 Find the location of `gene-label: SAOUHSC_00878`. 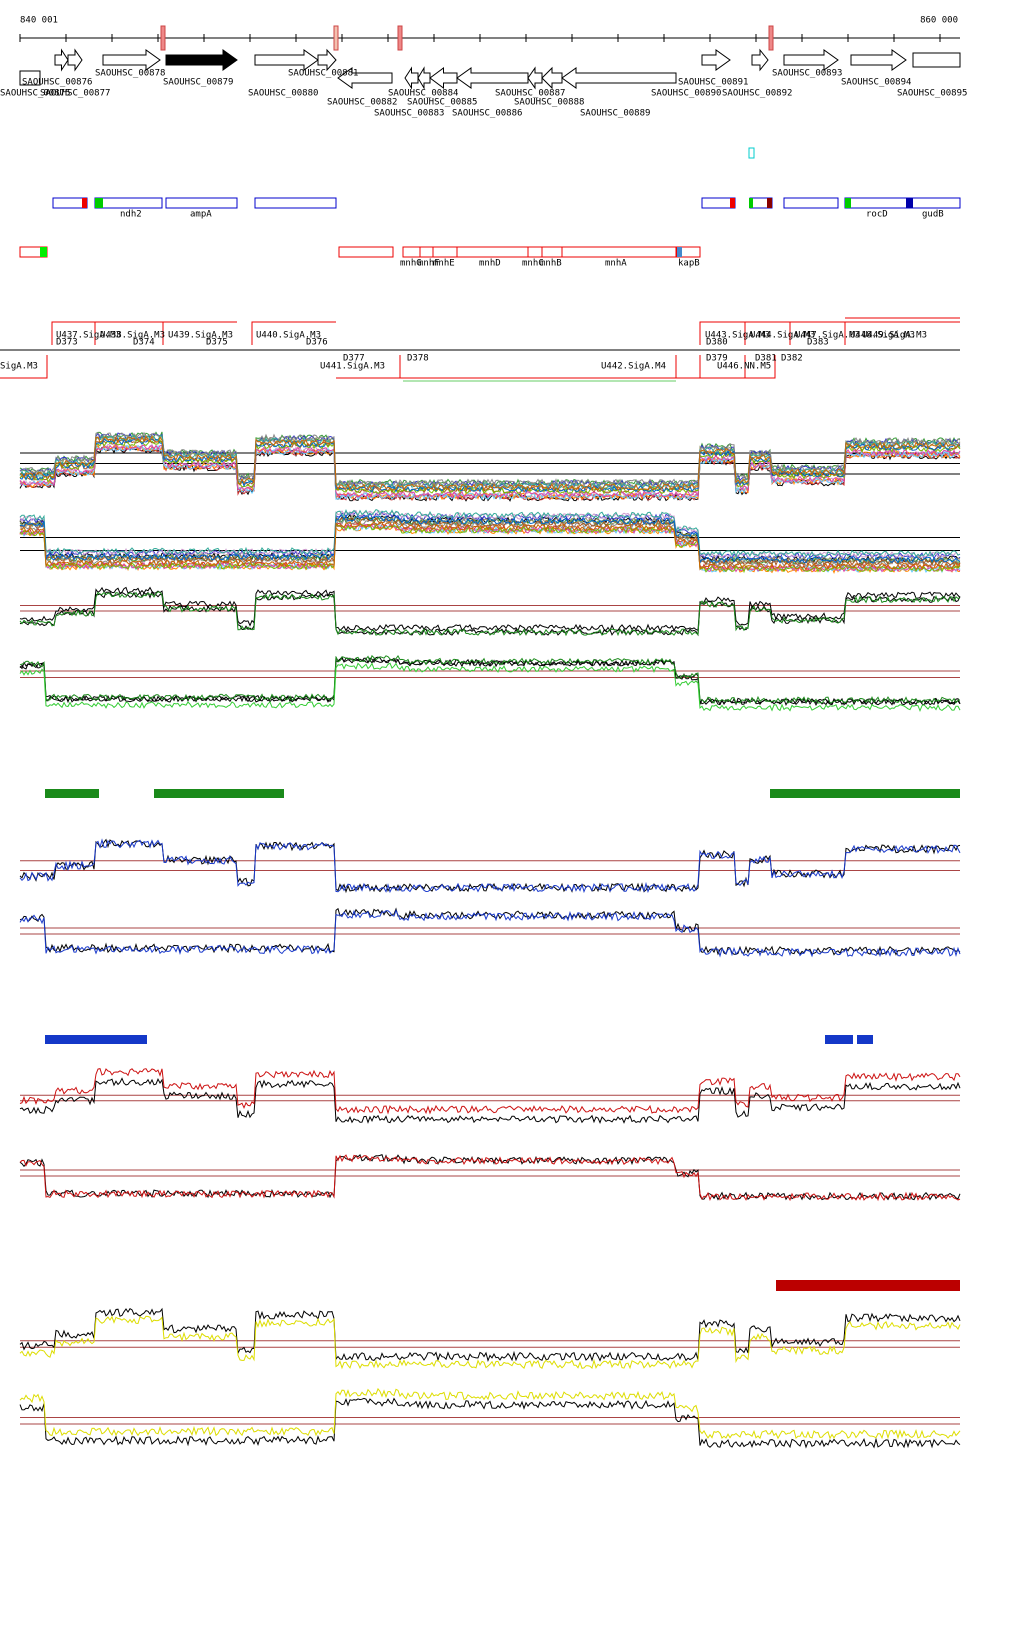

gene-label: SAOUHSC_00878 is located at coordinates (130, 74).